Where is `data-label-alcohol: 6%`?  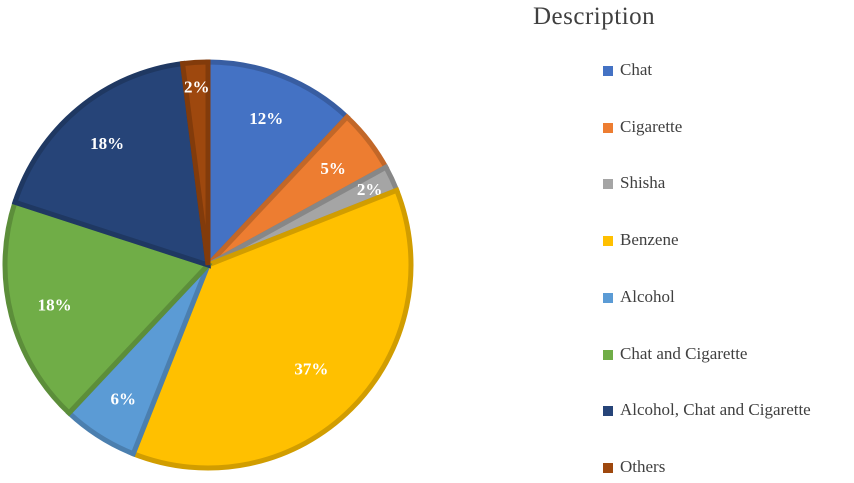
data-label-alcohol: 6% is located at coordinates (123, 399).